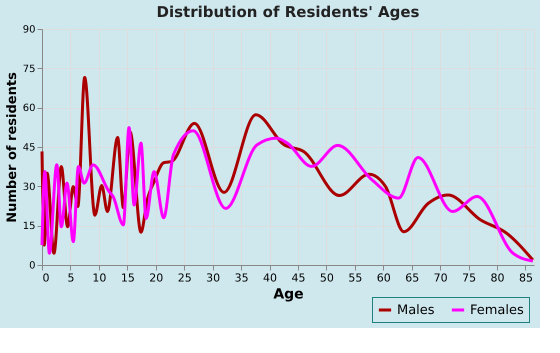 The width and height of the screenshot is (560, 353). I want to click on y-tick-label: 15, so click(29, 226).